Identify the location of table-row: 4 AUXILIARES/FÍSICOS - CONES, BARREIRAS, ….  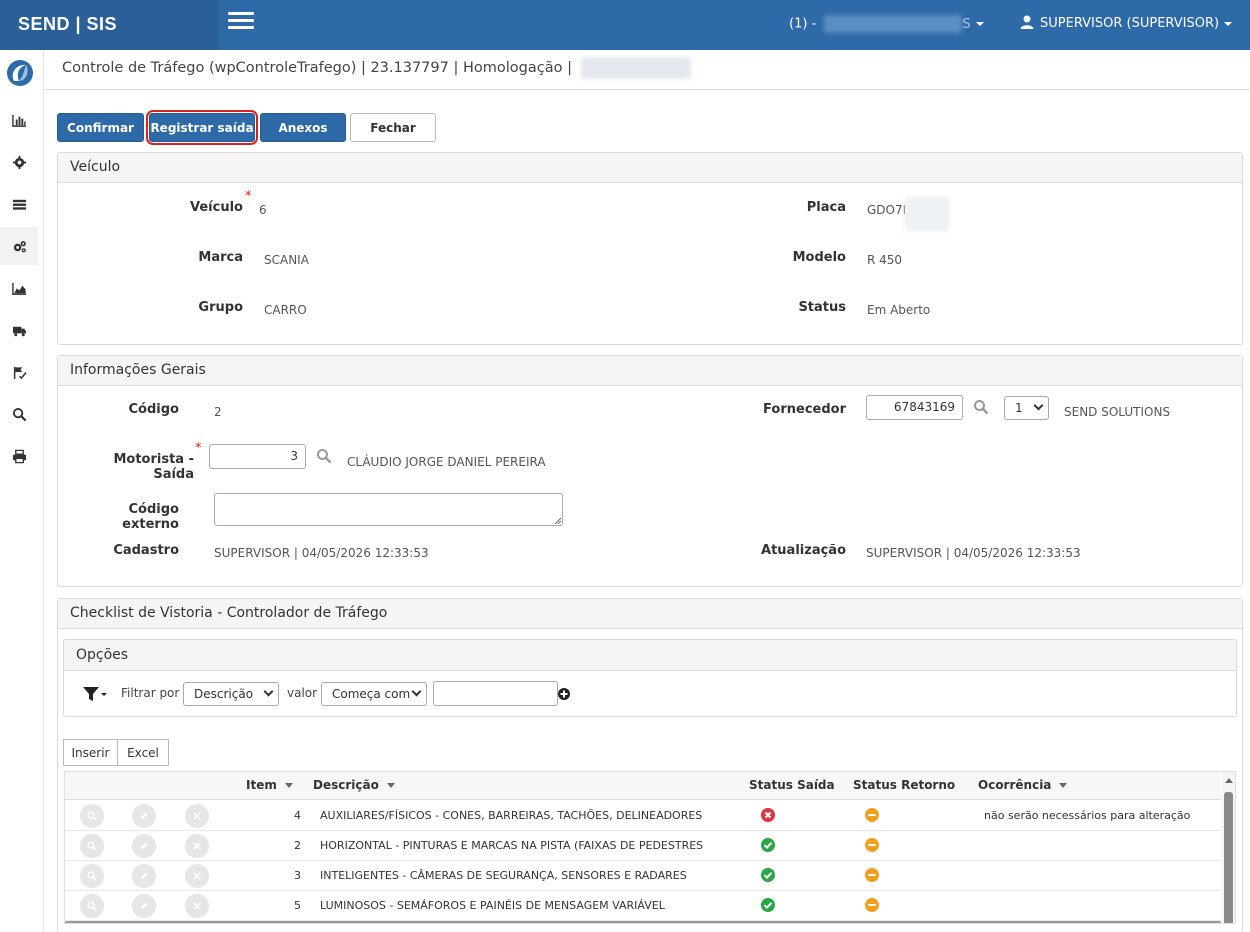
(643, 816).